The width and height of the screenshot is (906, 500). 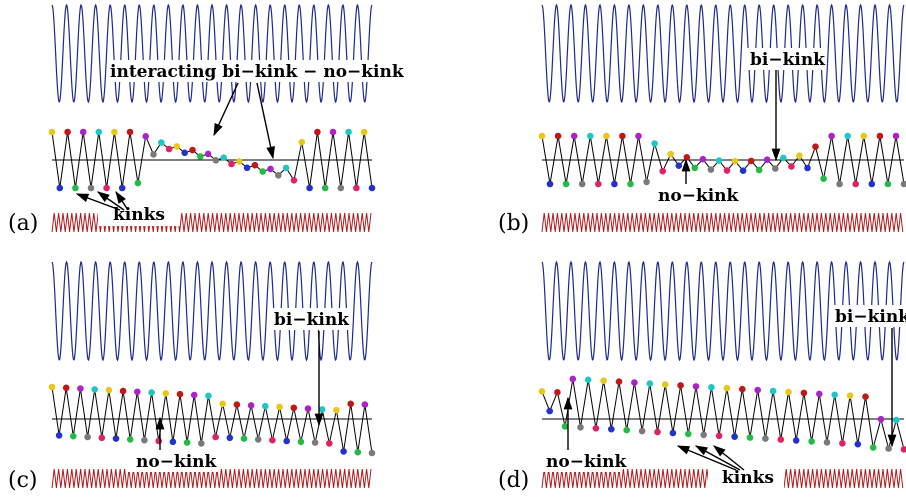 I want to click on annotation-kinks: kinks, so click(x=139, y=215).